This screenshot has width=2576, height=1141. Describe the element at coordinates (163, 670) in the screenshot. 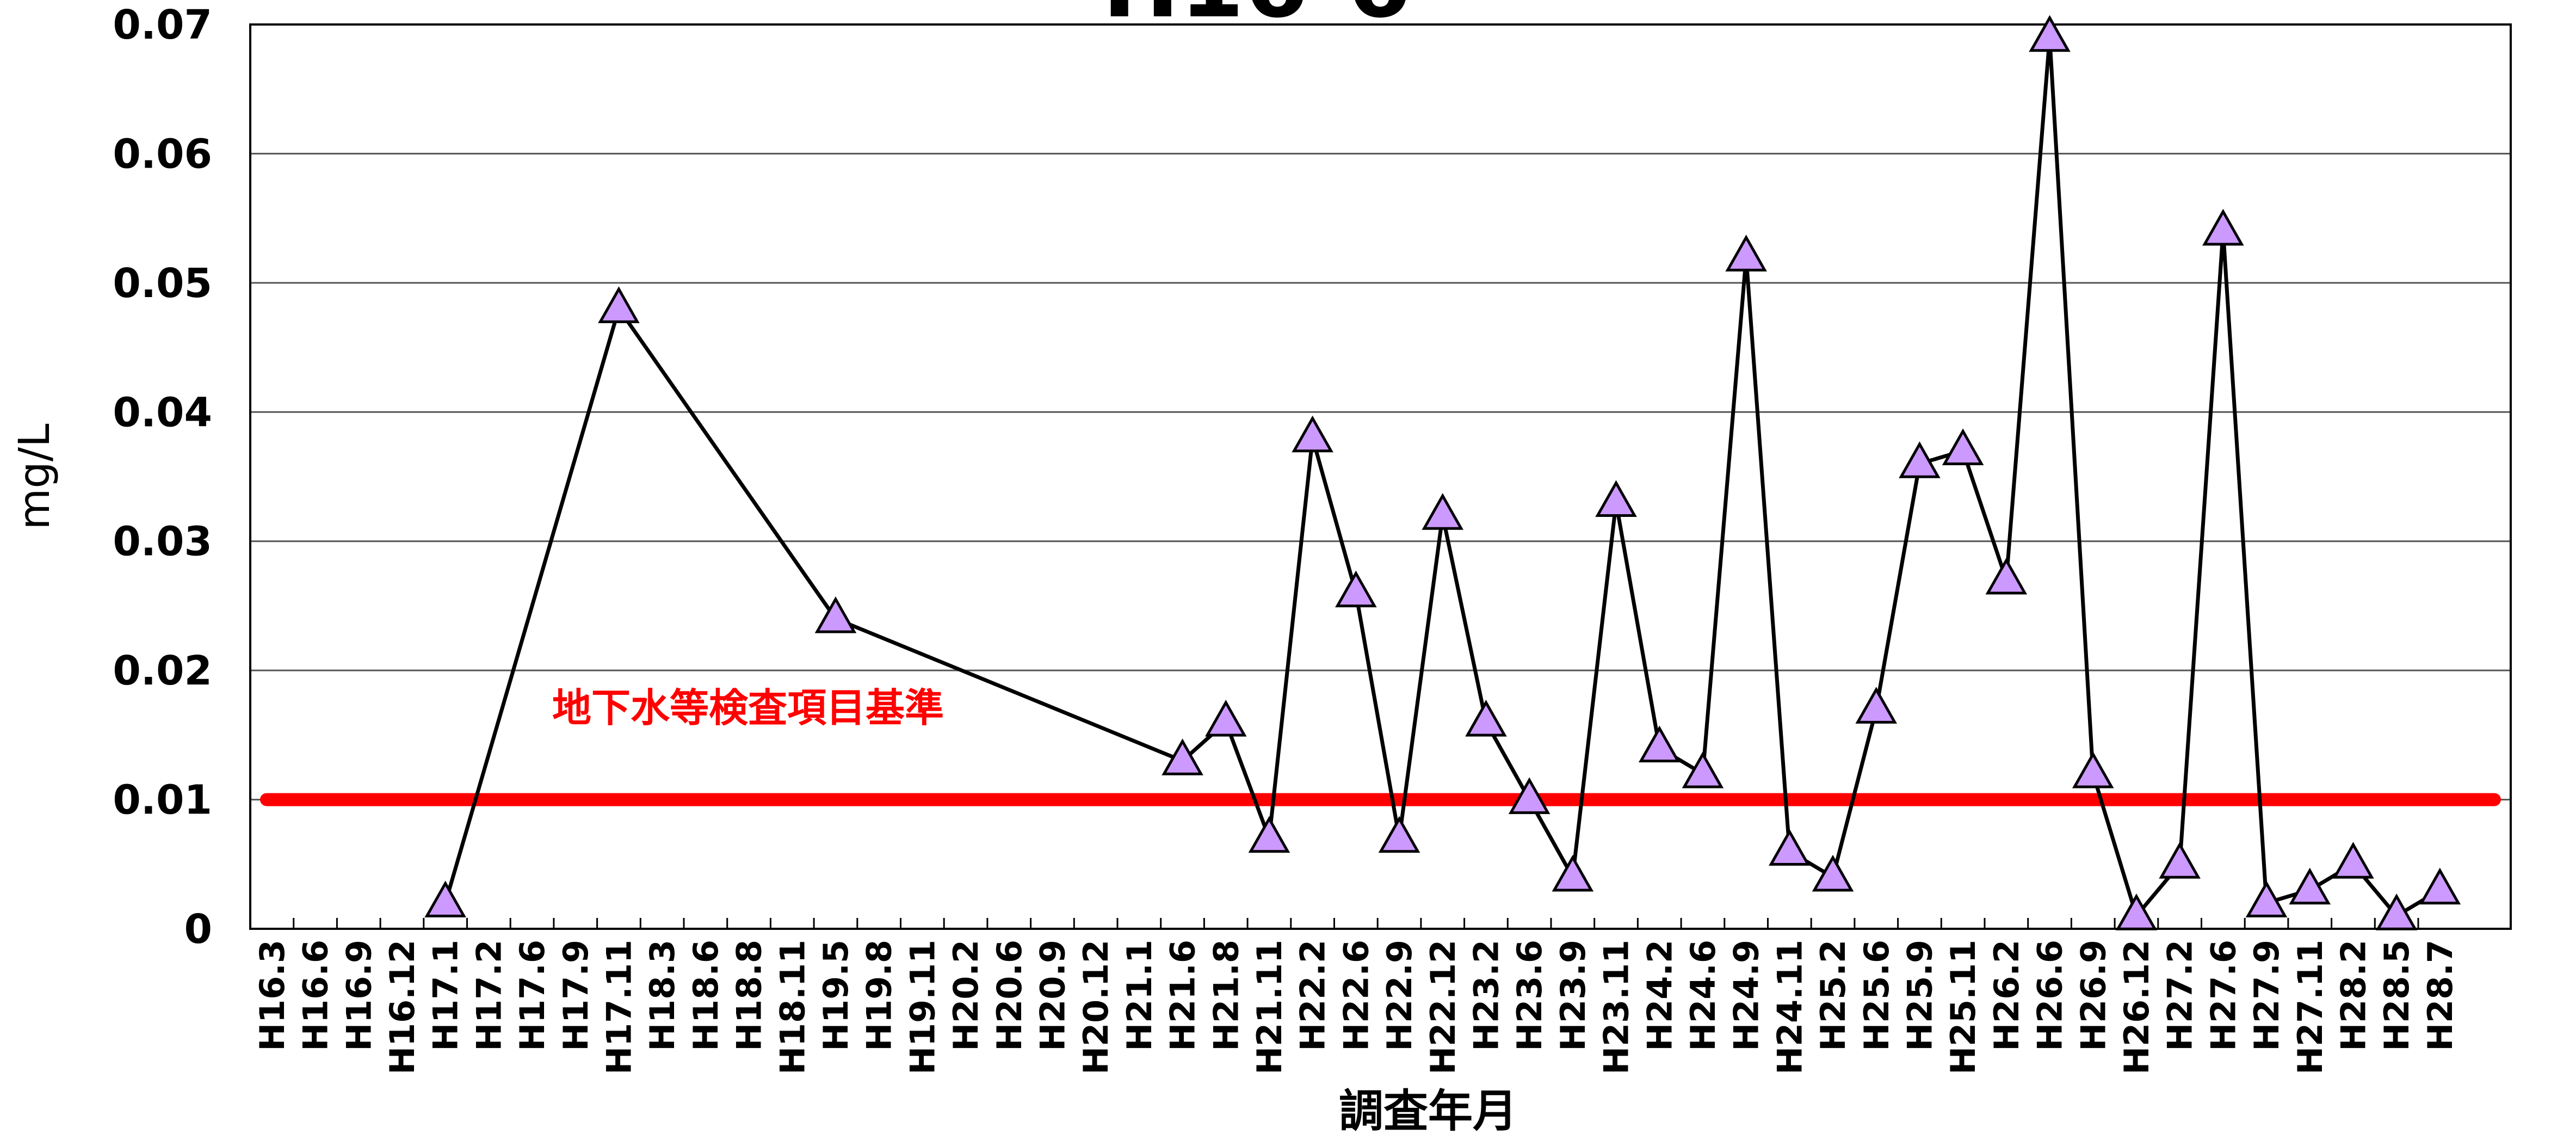

I see `y-tick-label: 0.02` at that location.